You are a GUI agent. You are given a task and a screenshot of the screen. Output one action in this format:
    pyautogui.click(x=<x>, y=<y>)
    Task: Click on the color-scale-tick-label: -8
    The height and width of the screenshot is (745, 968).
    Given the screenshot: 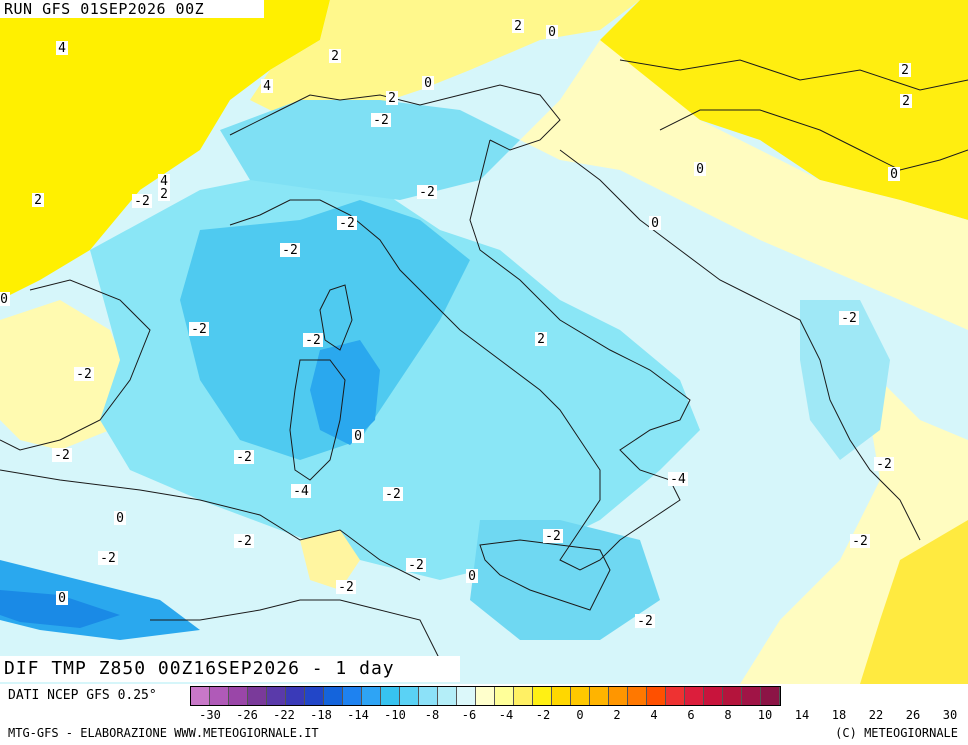 What is the action you would take?
    pyautogui.click(x=432, y=715)
    